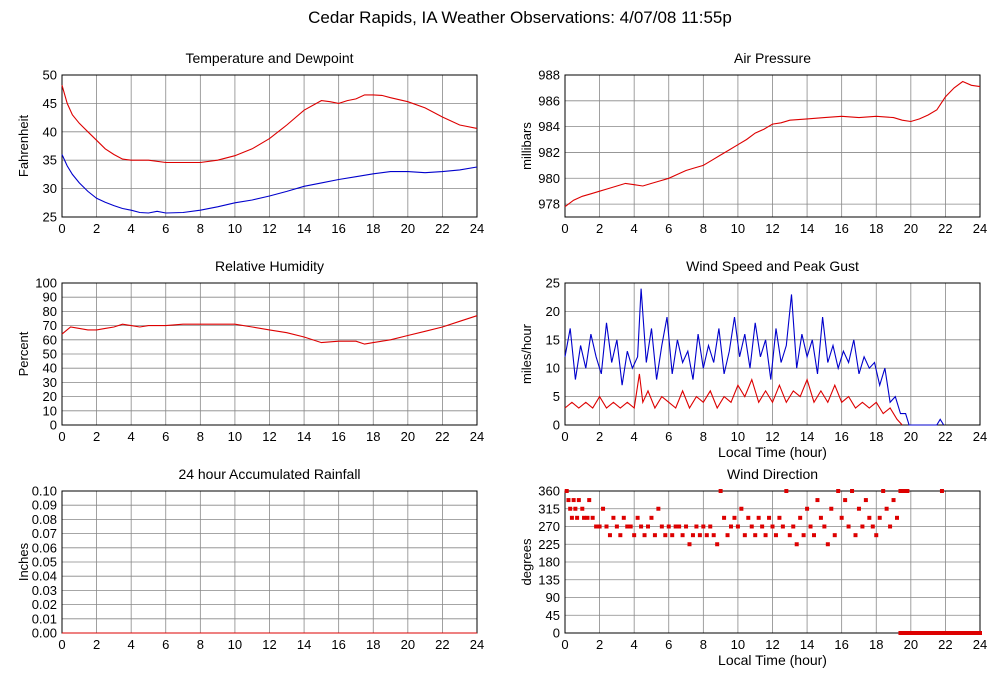 Image resolution: width=1000 pixels, height=680 pixels. I want to click on y-tick-label: 0.09, so click(44, 505).